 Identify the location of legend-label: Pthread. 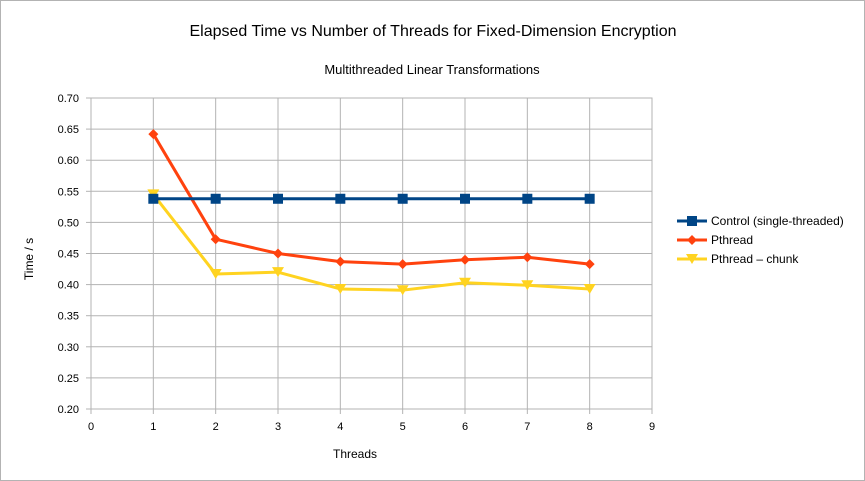
(732, 240).